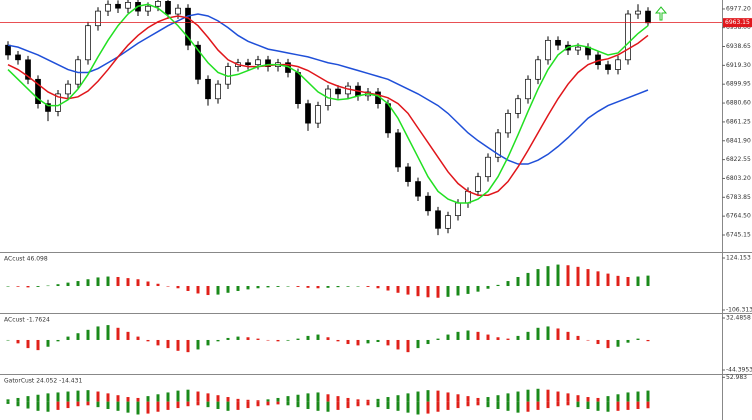  What do you see at coordinates (739, 370) in the screenshot?
I see `y-tick-label: -44.3953` at bounding box center [739, 370].